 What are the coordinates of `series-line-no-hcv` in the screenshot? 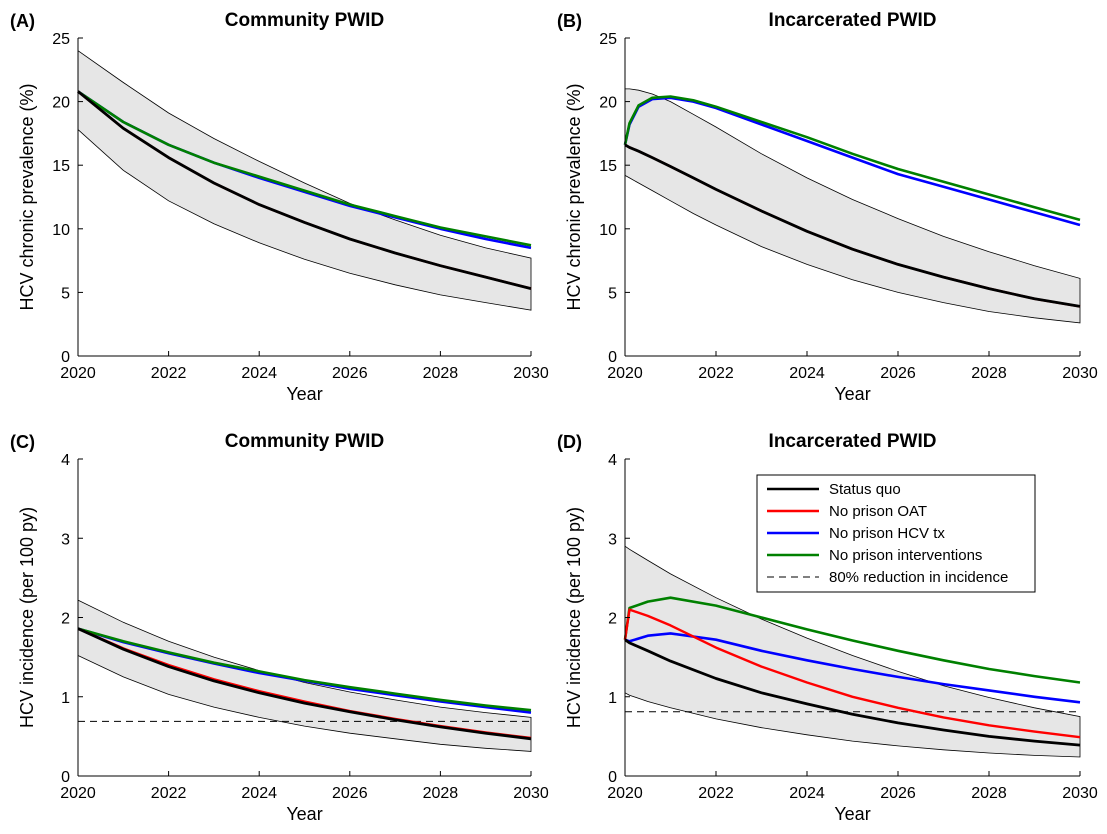 It's located at (852, 668).